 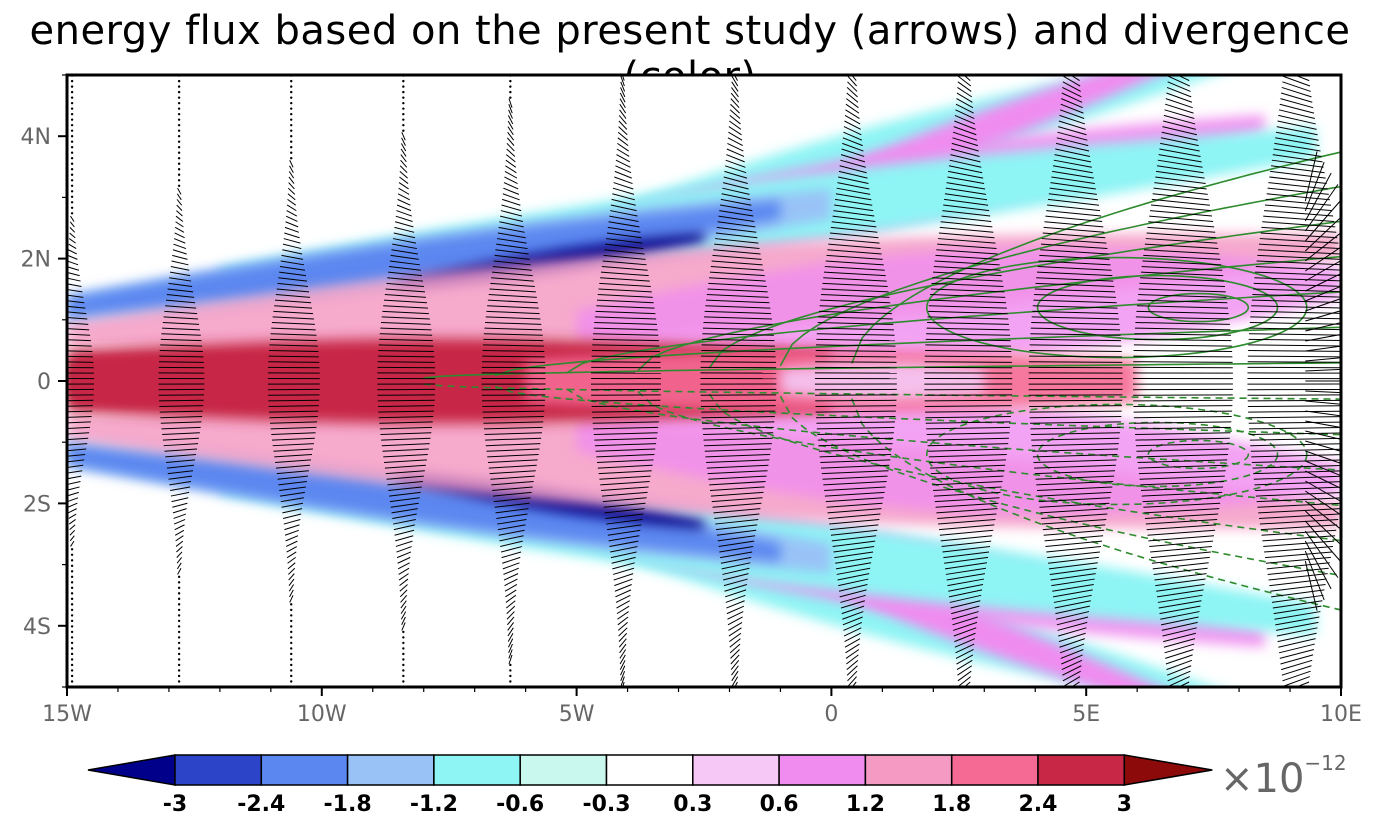 What do you see at coordinates (1262, 779) in the screenshot?
I see `scale-base: ×10` at bounding box center [1262, 779].